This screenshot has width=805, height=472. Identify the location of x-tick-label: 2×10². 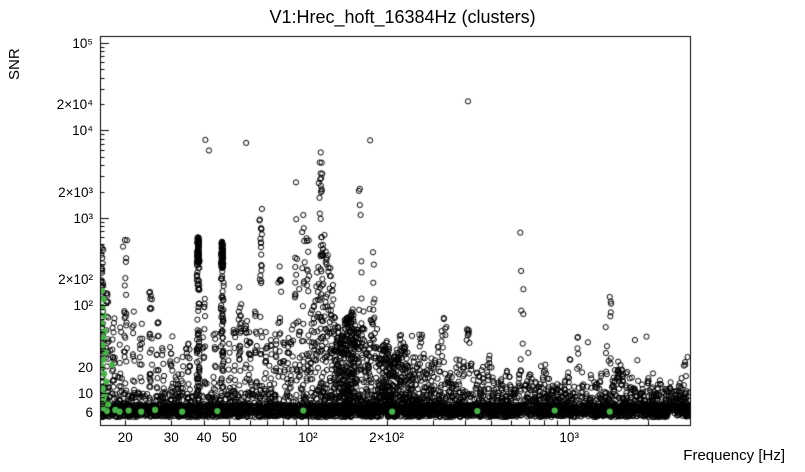
(387, 437).